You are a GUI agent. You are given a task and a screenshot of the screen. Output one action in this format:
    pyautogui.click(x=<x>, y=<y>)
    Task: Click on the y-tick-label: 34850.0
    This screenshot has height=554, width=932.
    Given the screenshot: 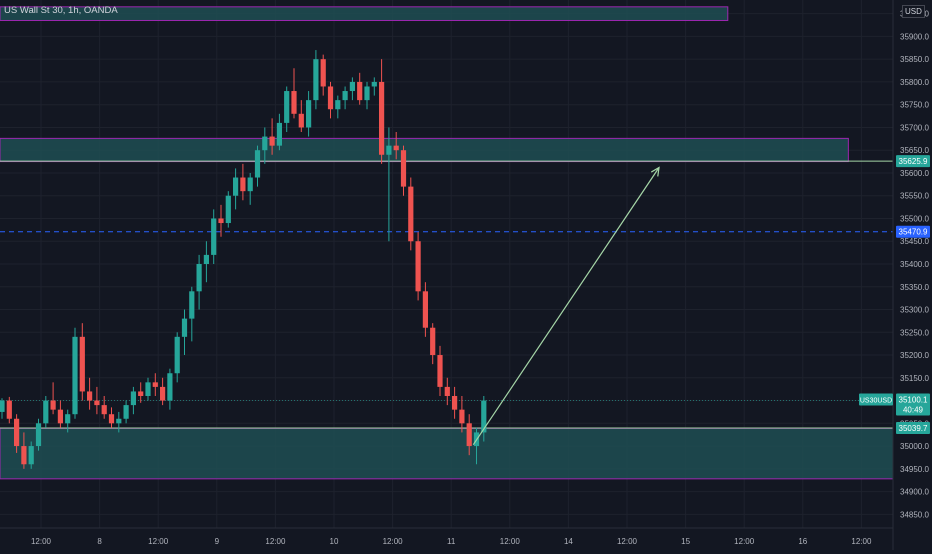 What is the action you would take?
    pyautogui.click(x=914, y=514)
    